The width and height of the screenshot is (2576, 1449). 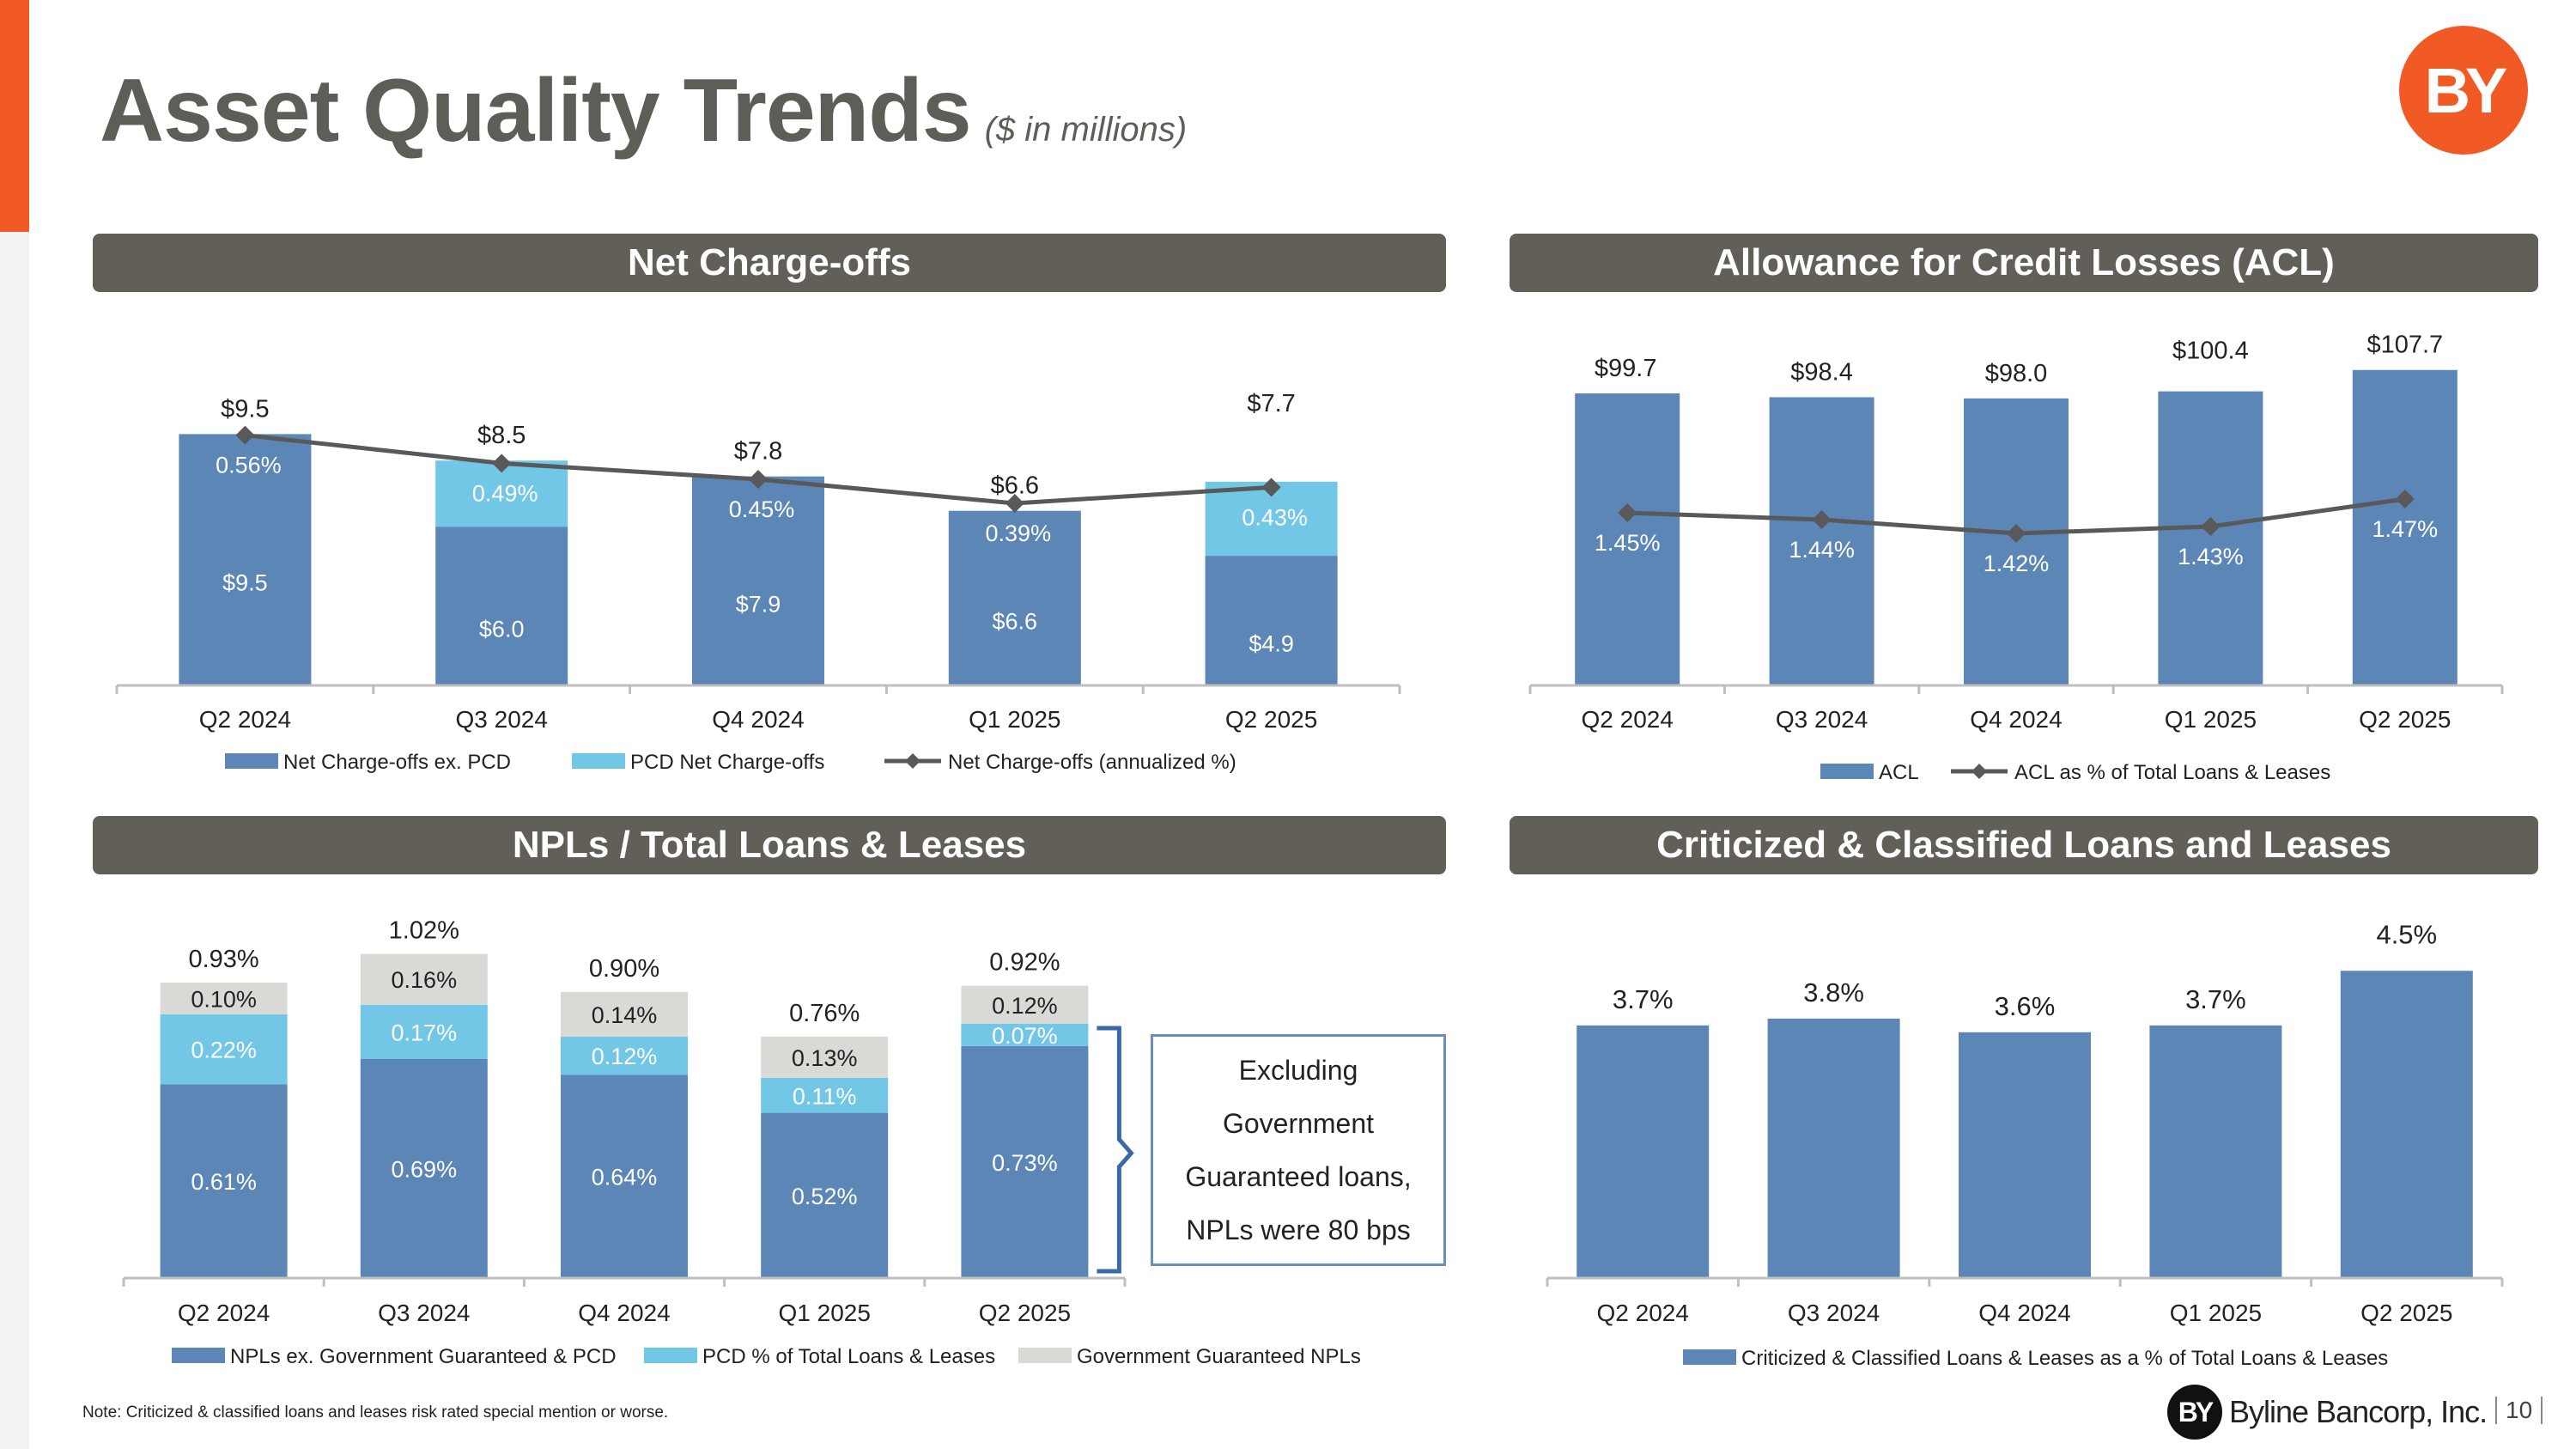 I want to click on panel-header-npls: NPLs / Total Loans & Leases, so click(x=770, y=845).